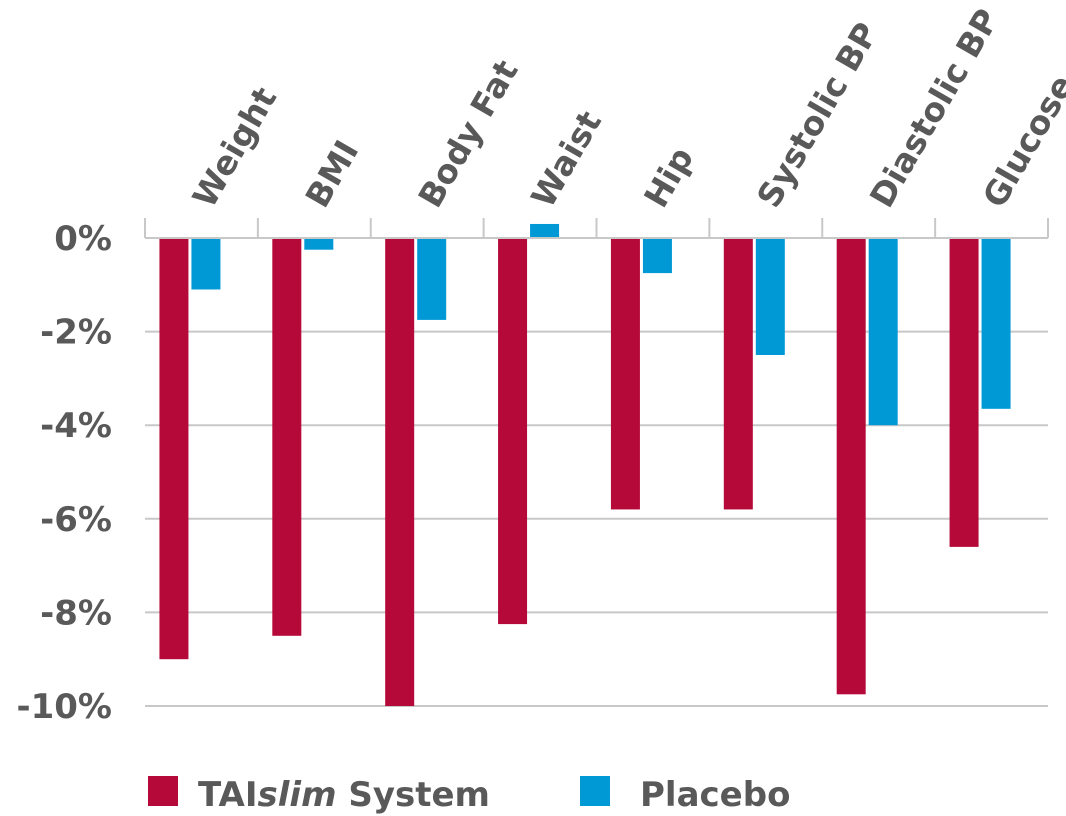  Describe the element at coordinates (964, 392) in the screenshot. I see `bar-taislim-glucose` at that location.